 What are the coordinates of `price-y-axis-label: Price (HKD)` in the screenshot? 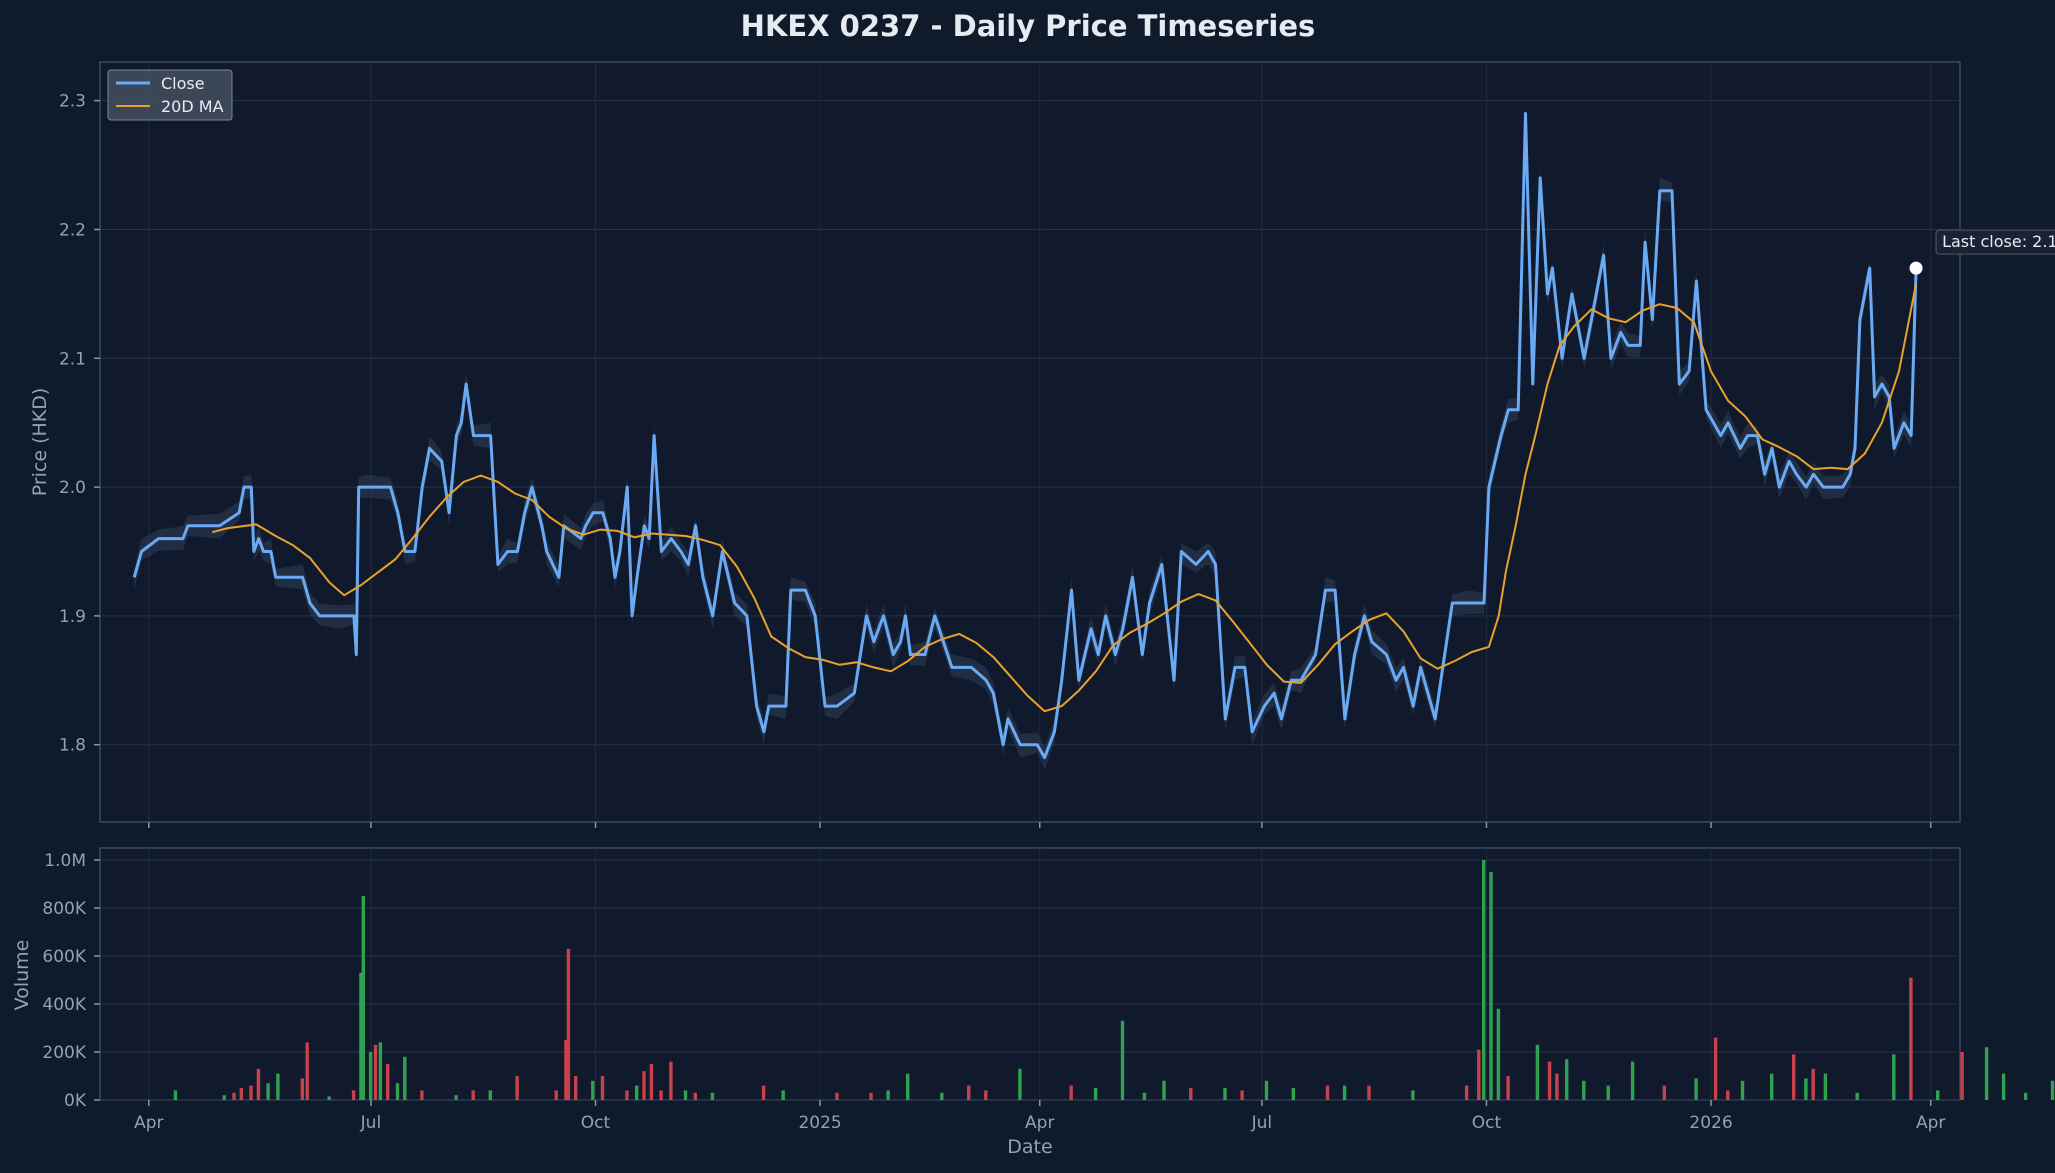 It's located at (40, 442).